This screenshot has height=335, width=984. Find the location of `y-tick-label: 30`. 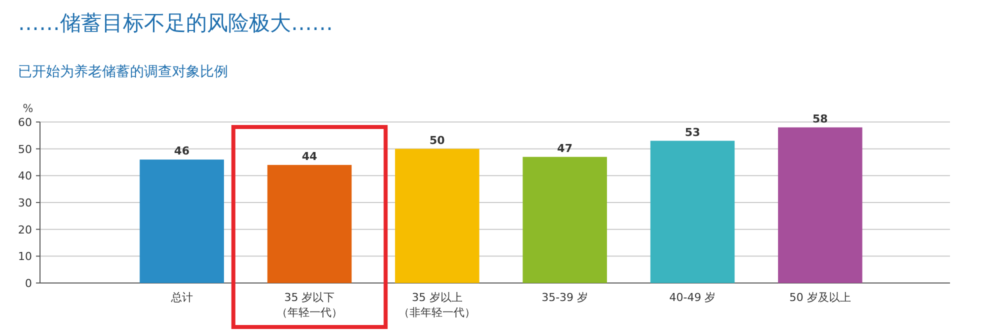

y-tick-label: 30 is located at coordinates (25, 203).